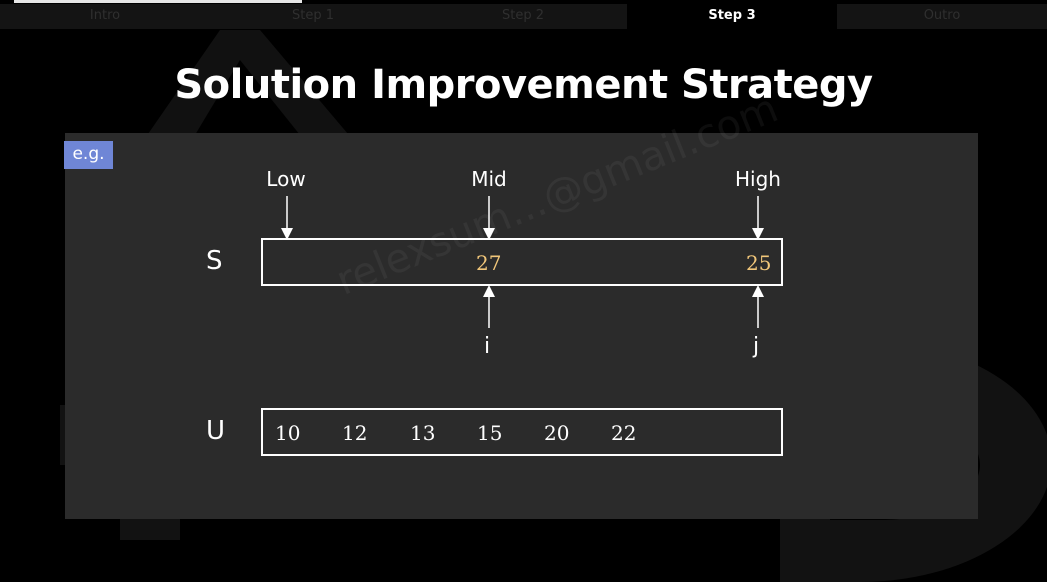 The width and height of the screenshot is (1047, 582). I want to click on step-tab-bar: Intro Step 1 Step 2 Step 3 Outro, so click(523, 16).